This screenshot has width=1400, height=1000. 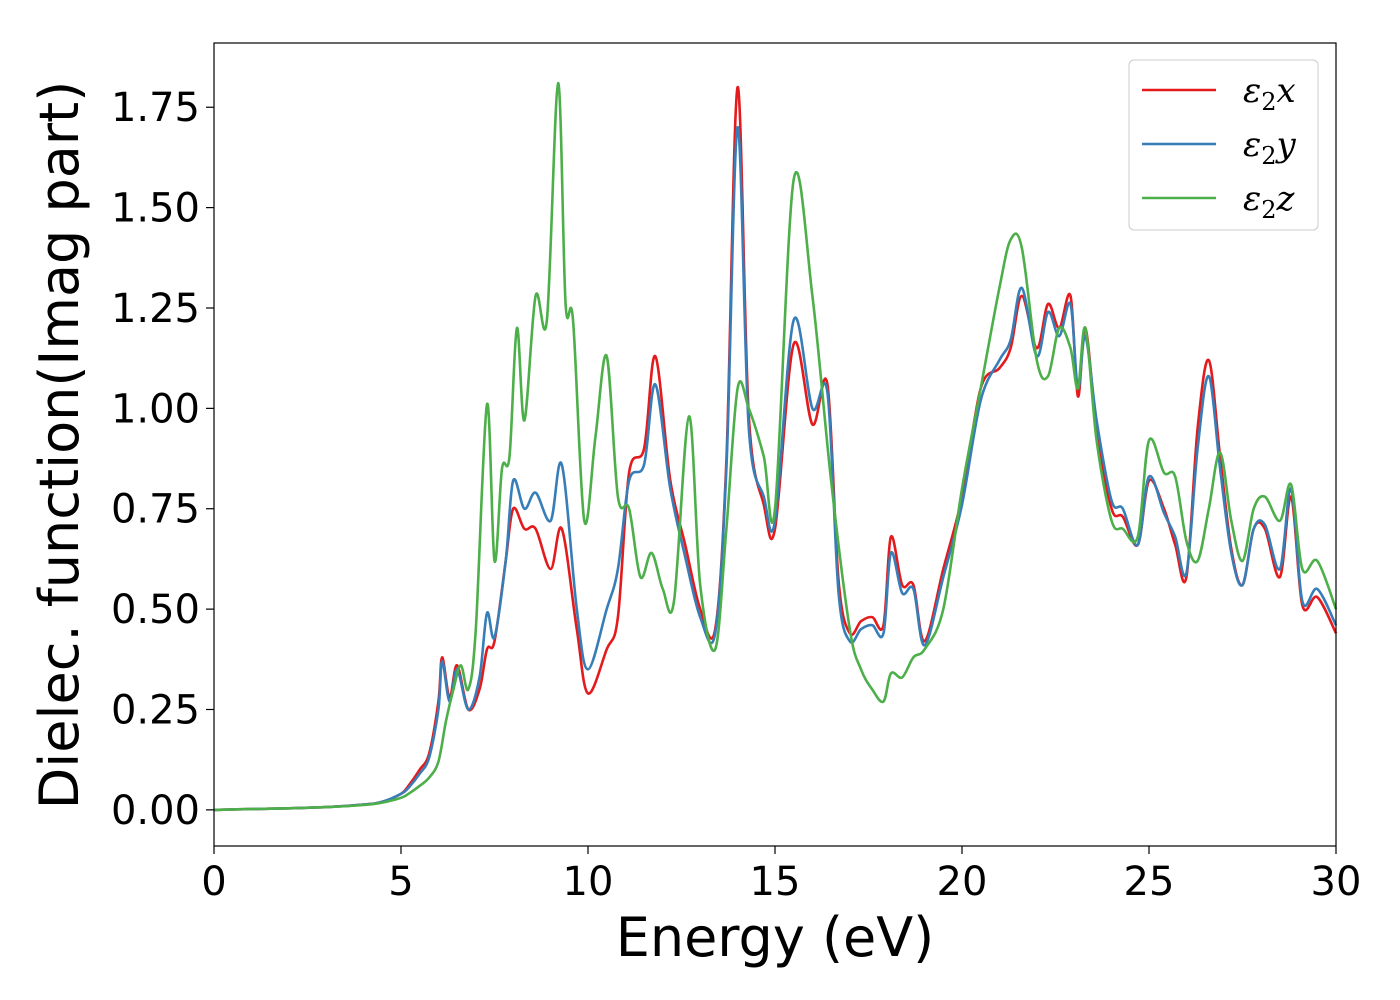 I want to click on legend: ε2x ε2y ε2z, so click(x=1223, y=145).